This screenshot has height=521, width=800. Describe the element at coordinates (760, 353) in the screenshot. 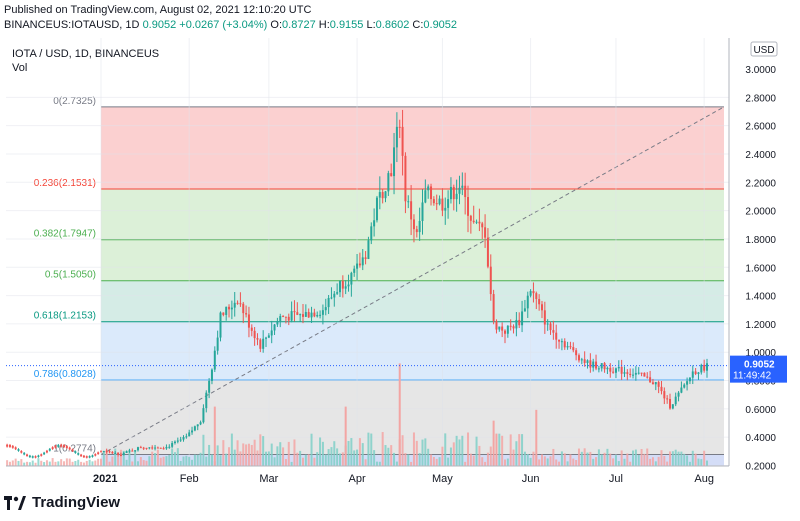

I see `y-tick-label: 1.0000` at that location.